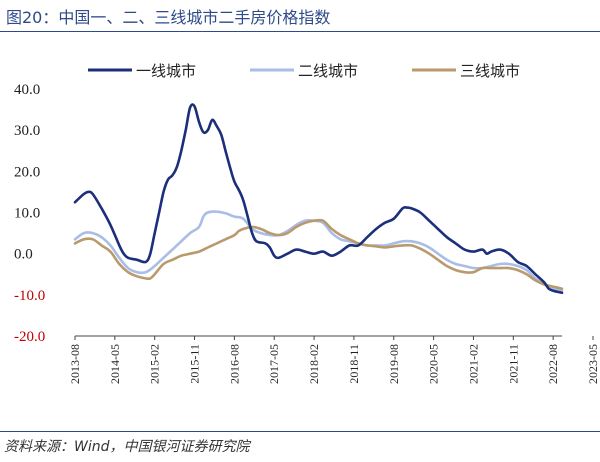  Describe the element at coordinates (23, 255) in the screenshot. I see `y-tick-label: 0.0` at that location.